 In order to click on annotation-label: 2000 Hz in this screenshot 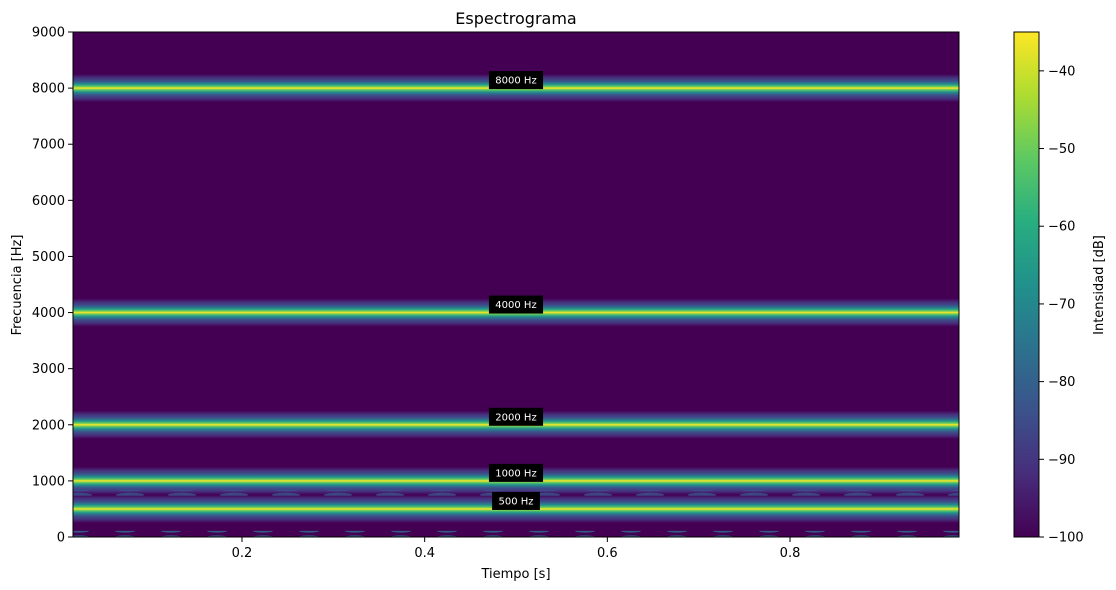, I will do `click(515, 417)`.